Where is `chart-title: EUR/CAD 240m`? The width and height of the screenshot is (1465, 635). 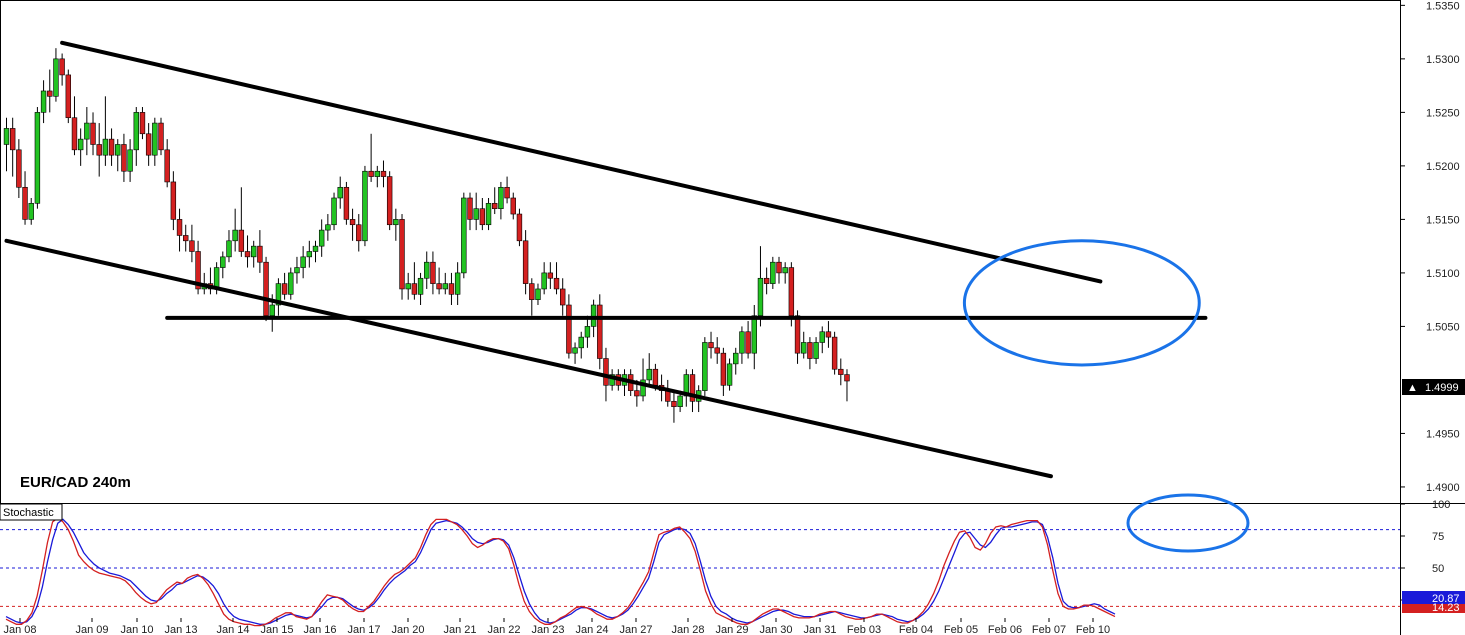
chart-title: EUR/CAD 240m is located at coordinates (75, 482).